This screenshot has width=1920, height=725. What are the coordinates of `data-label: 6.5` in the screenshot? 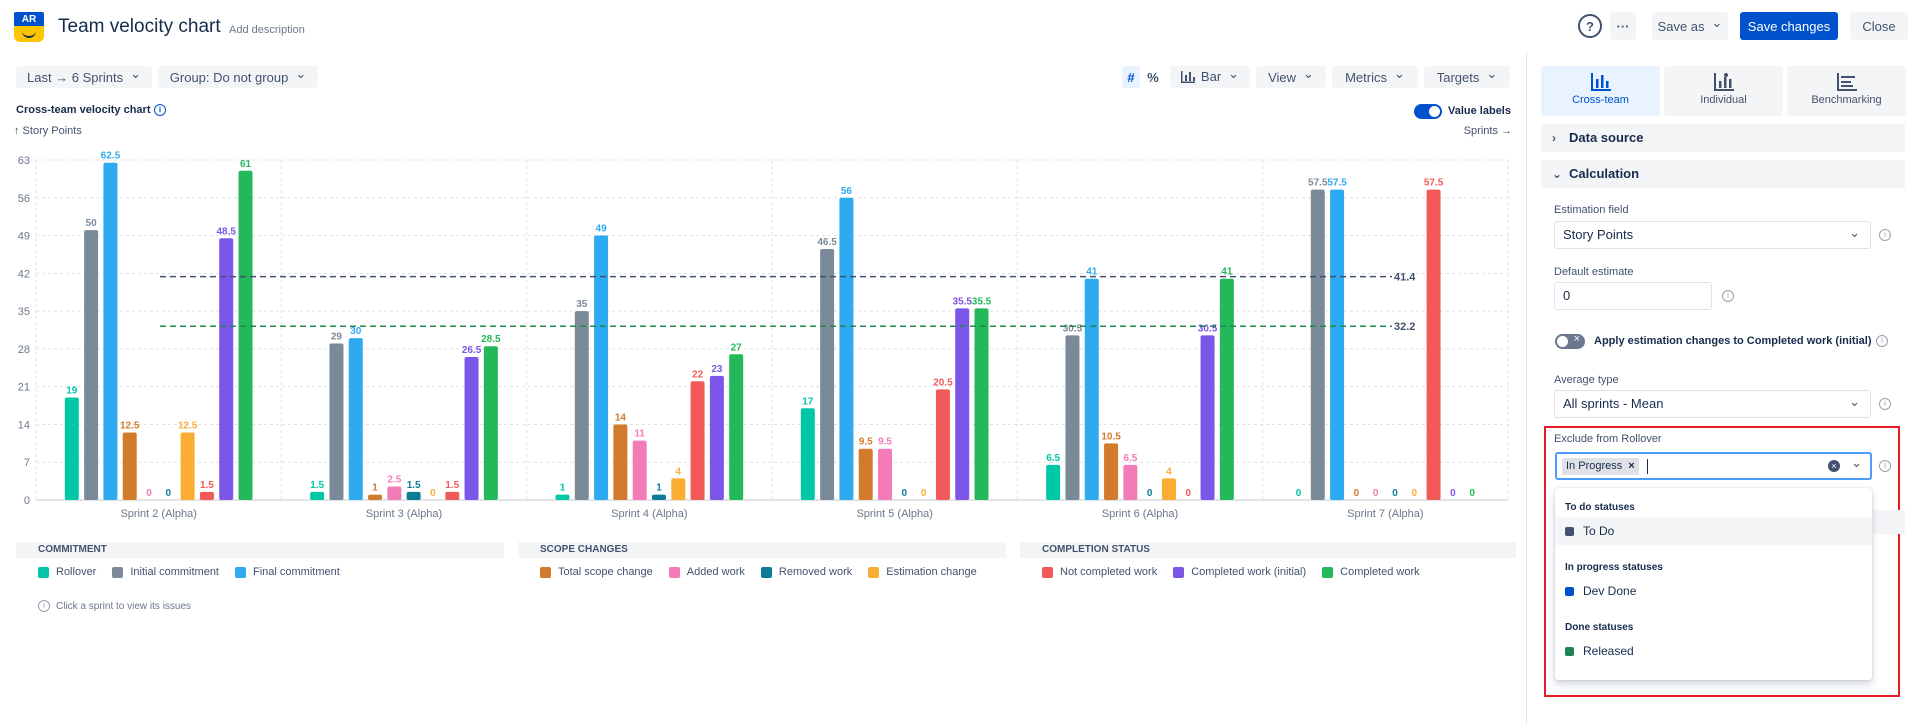 It's located at (1053, 458).